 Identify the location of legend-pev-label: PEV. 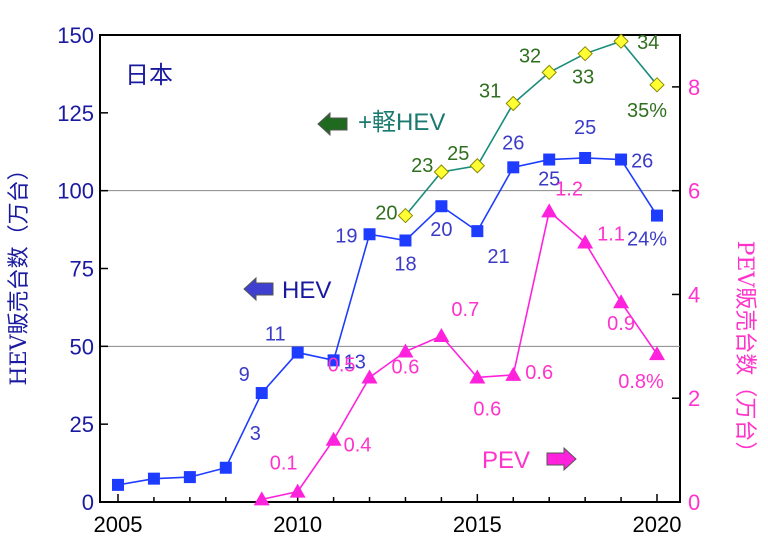
(506, 460).